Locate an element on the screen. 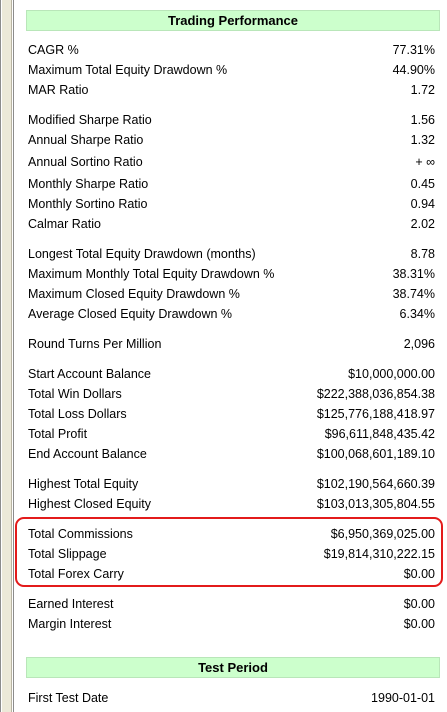 This screenshot has height=712, width=447. metric-row-round-turns: Round Turns Per Million 2,096 is located at coordinates (231, 344).